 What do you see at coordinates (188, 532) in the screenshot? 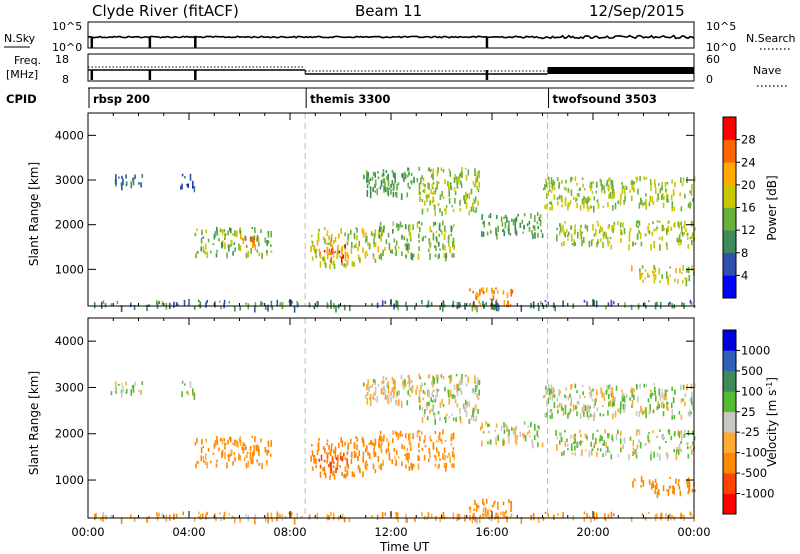
I see `time-tick-label: 04:00` at bounding box center [188, 532].